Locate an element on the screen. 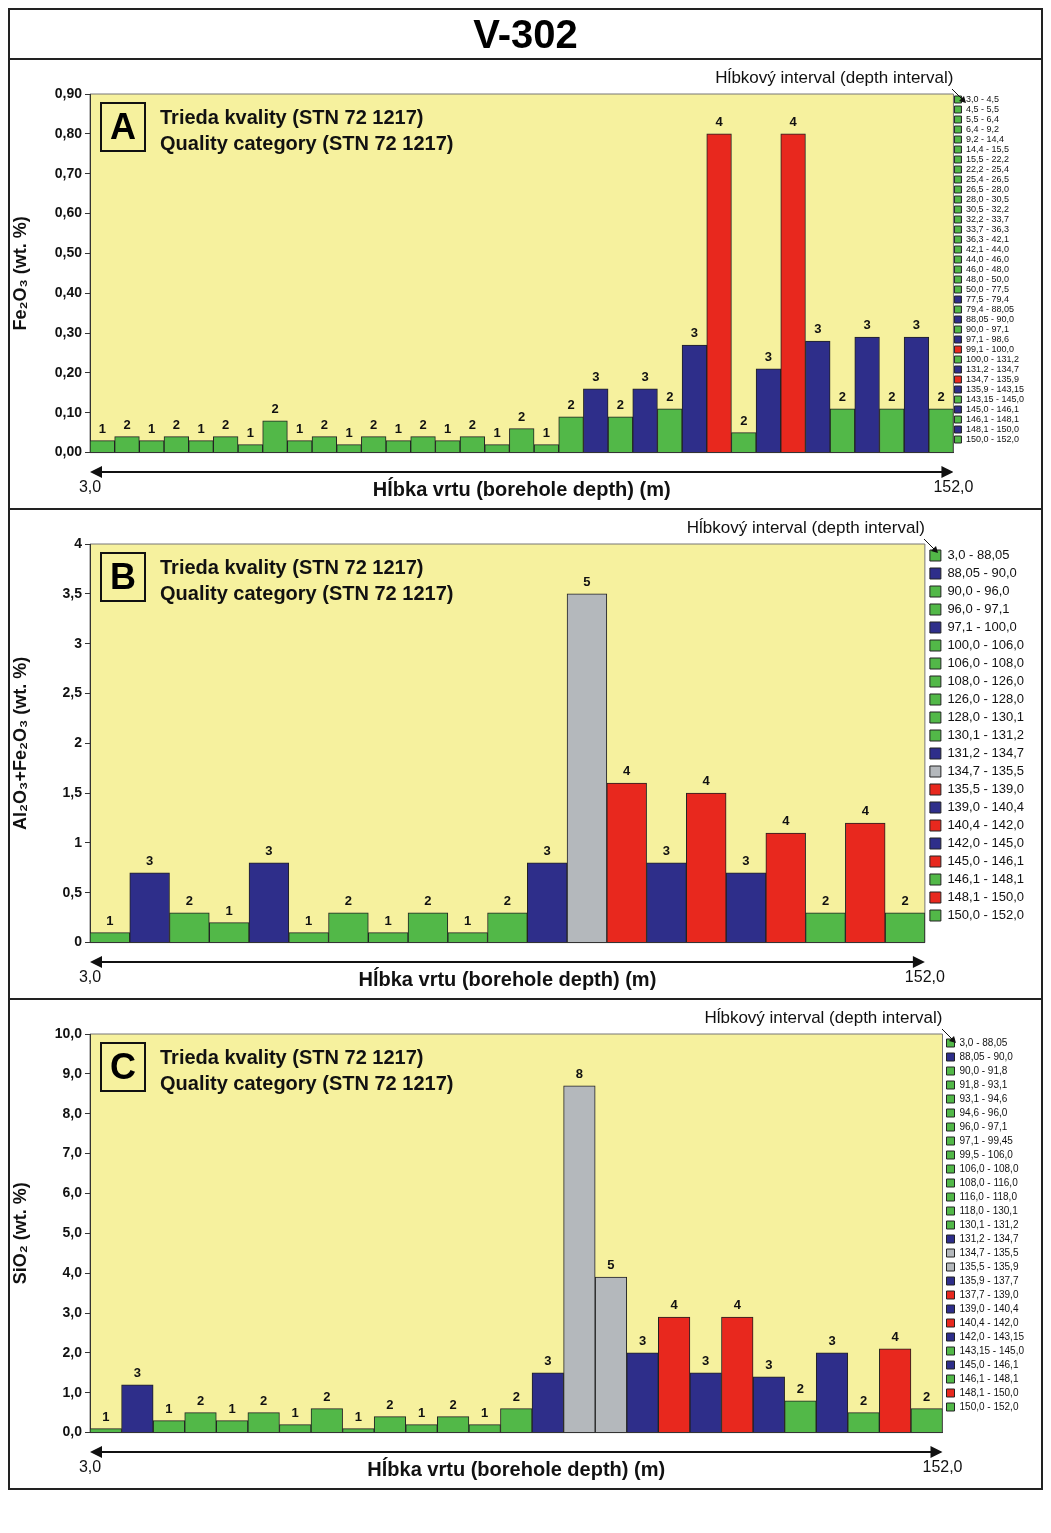  y-tick-label: 1,0 is located at coordinates (72, 1391).